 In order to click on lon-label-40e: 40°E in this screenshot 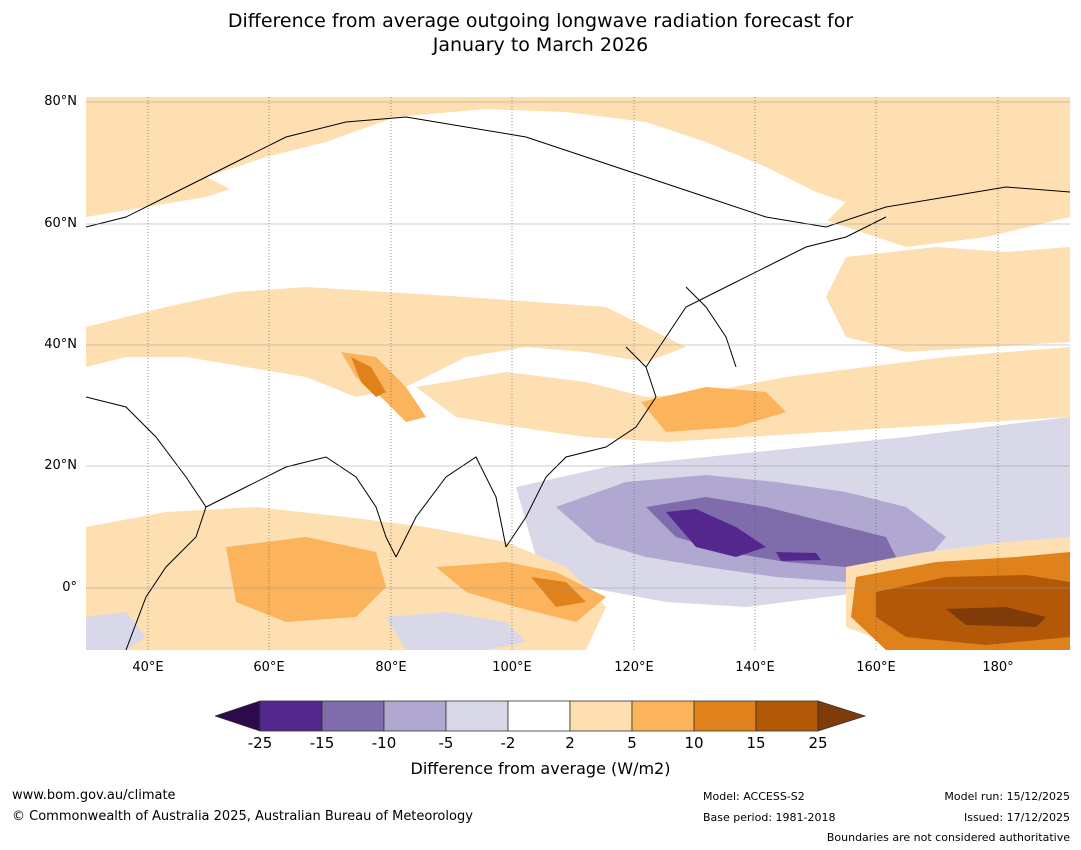, I will do `click(148, 667)`.